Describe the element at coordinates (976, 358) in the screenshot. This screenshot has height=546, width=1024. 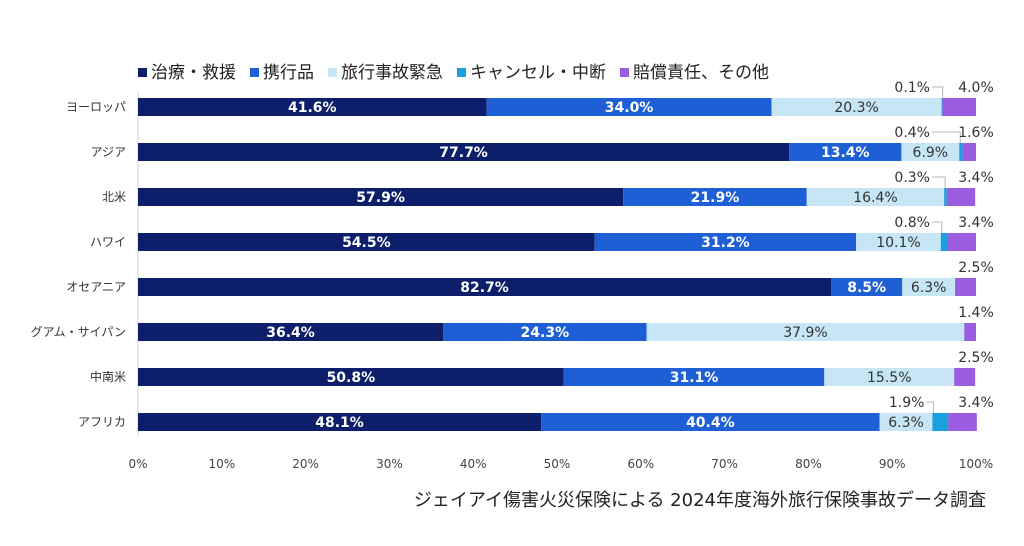
I see `data-label-6-4: 2.5%` at that location.